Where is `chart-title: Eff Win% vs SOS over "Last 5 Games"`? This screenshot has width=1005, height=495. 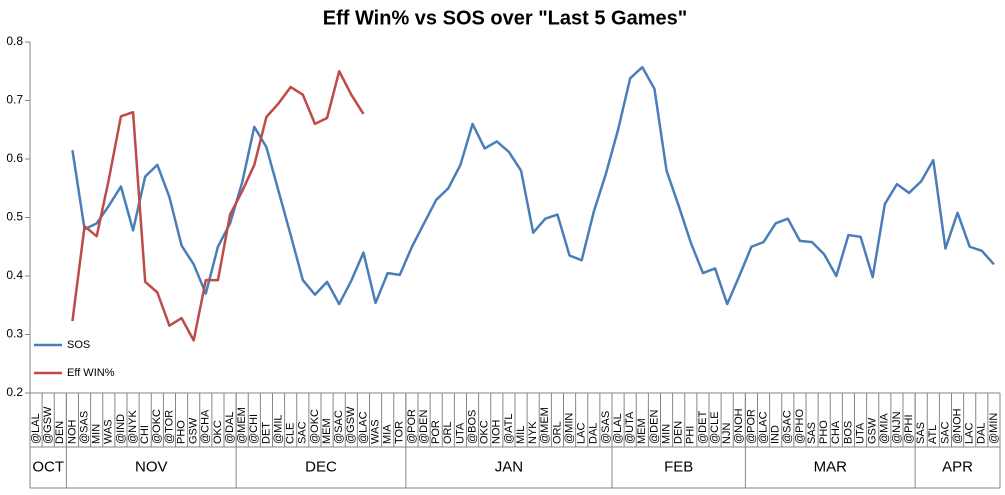
chart-title: Eff Win% vs SOS over "Last 5 Games" is located at coordinates (505, 18).